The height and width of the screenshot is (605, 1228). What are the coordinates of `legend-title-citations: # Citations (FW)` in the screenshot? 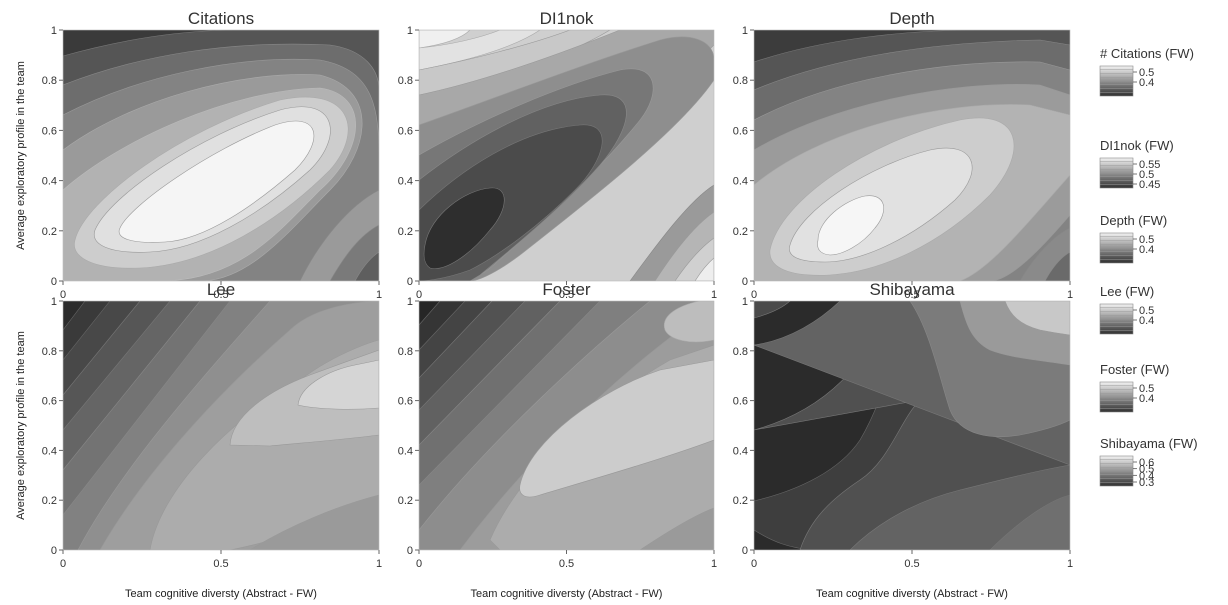 It's located at (1147, 53).